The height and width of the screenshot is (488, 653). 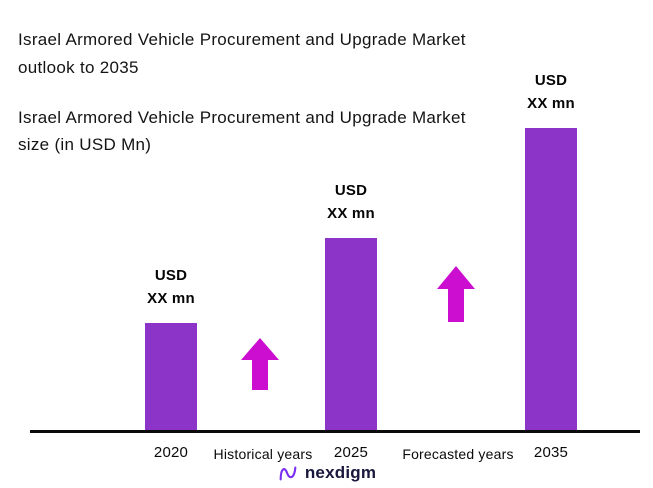 What do you see at coordinates (78, 68) in the screenshot?
I see `chart-title-line2: outlook to 2035` at bounding box center [78, 68].